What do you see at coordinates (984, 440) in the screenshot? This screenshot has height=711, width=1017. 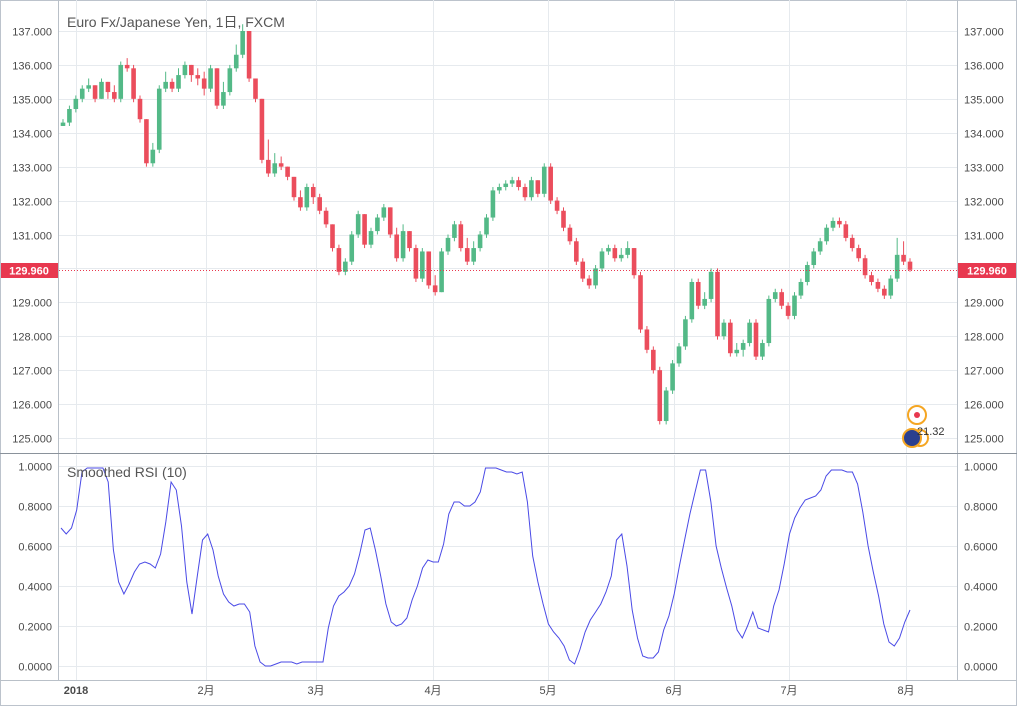 I see `price-tick-right: 125.000` at bounding box center [984, 440].